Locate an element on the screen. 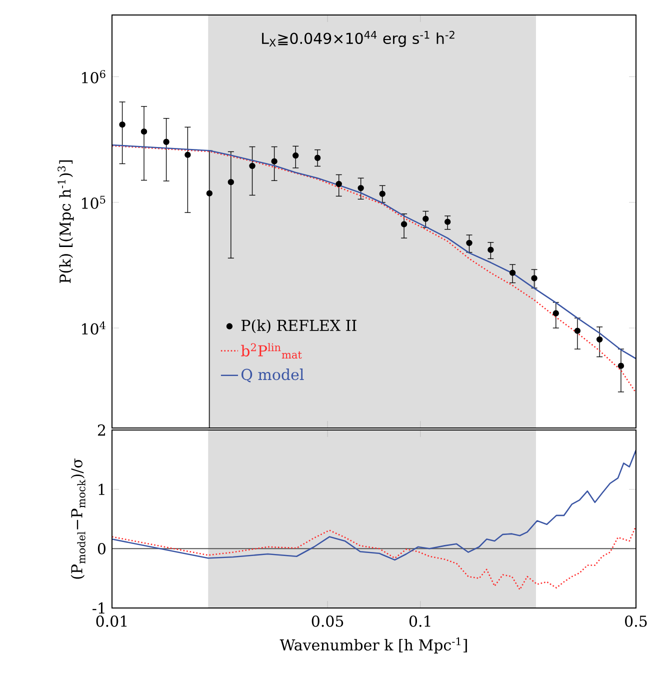  legend-label: P(k) REFLEX II is located at coordinates (298, 326).